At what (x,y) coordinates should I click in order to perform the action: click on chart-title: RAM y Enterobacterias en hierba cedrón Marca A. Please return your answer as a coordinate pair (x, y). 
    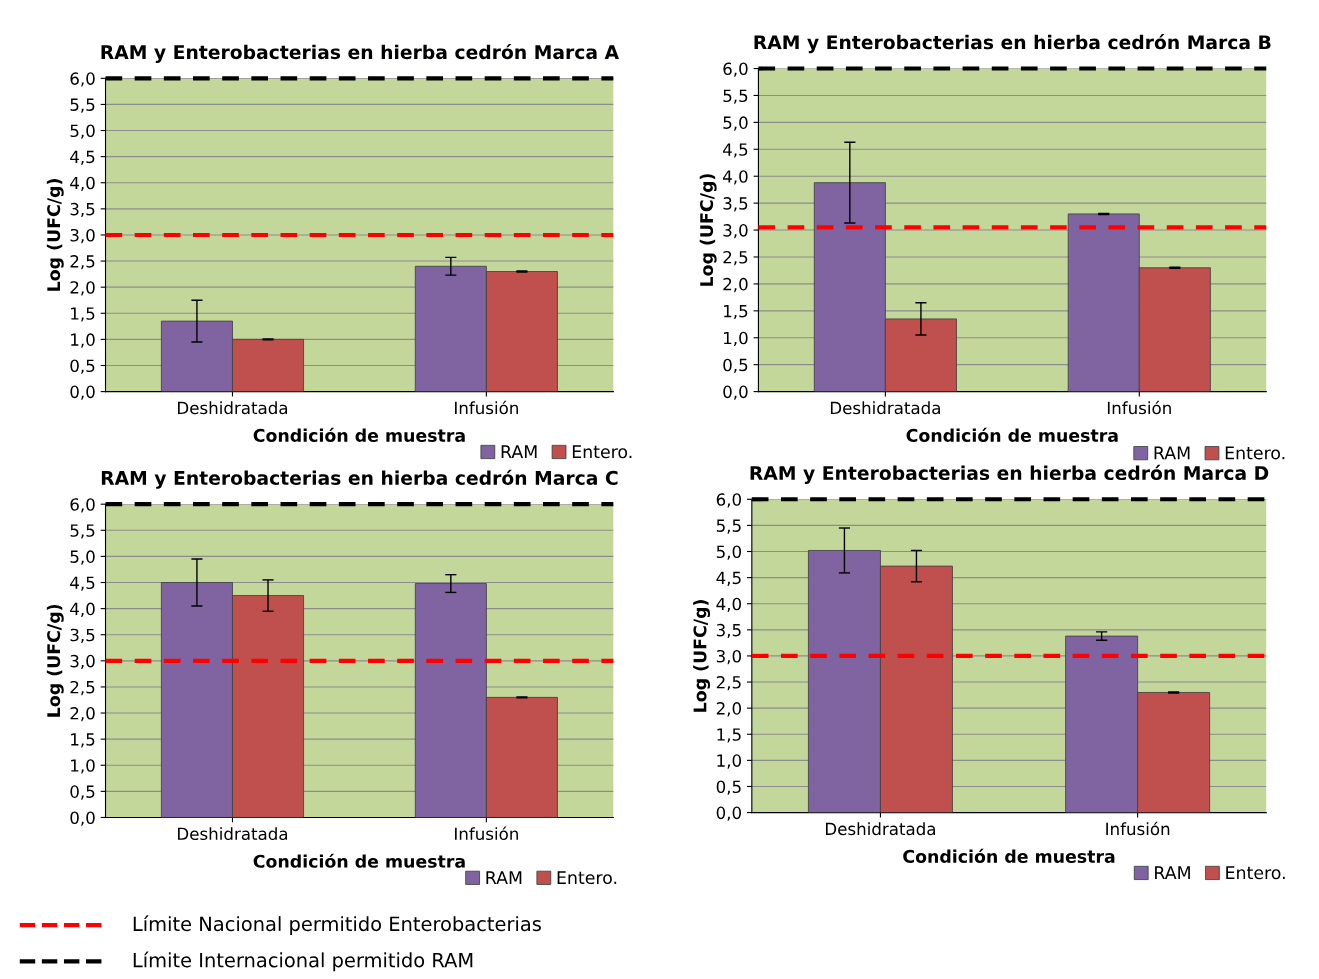
    Looking at the image, I should click on (360, 53).